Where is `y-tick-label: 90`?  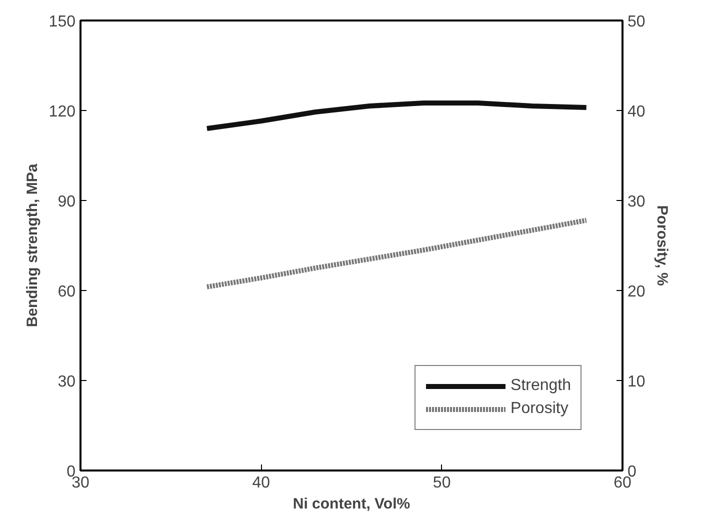
y-tick-label: 90 is located at coordinates (67, 202).